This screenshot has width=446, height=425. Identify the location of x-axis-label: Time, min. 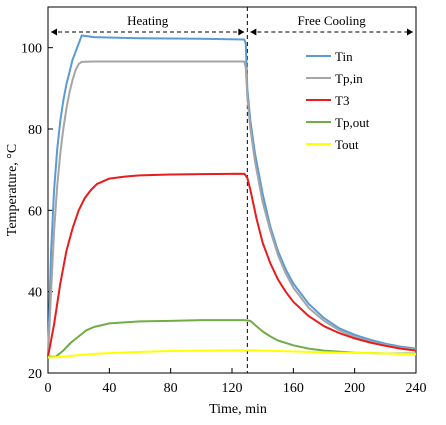
(238, 409).